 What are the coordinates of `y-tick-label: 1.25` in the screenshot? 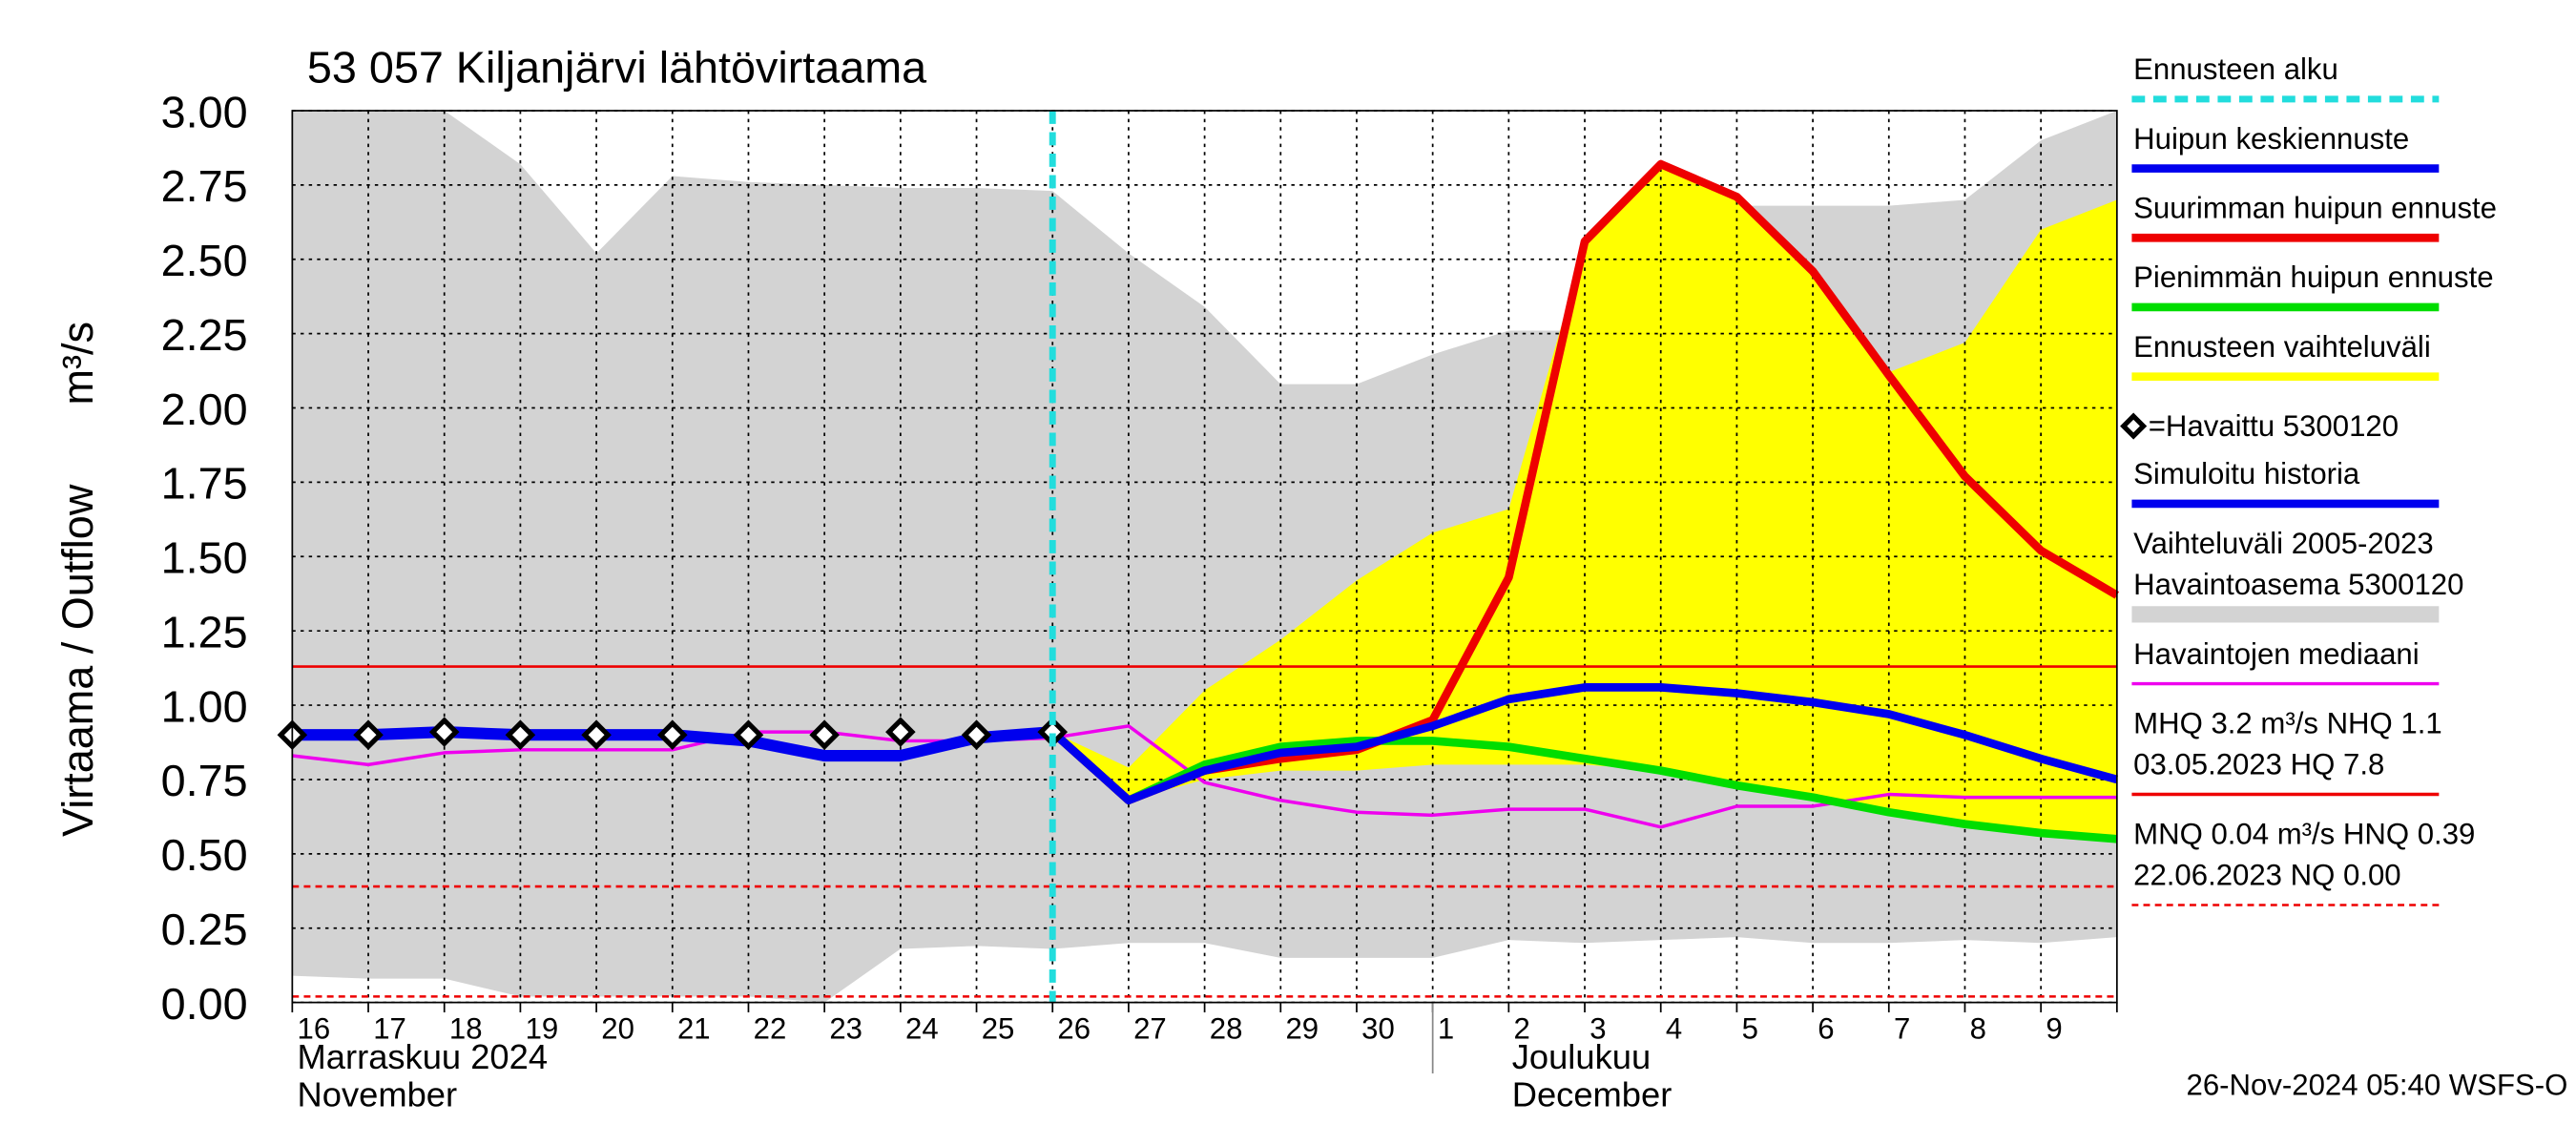 It's located at (204, 631).